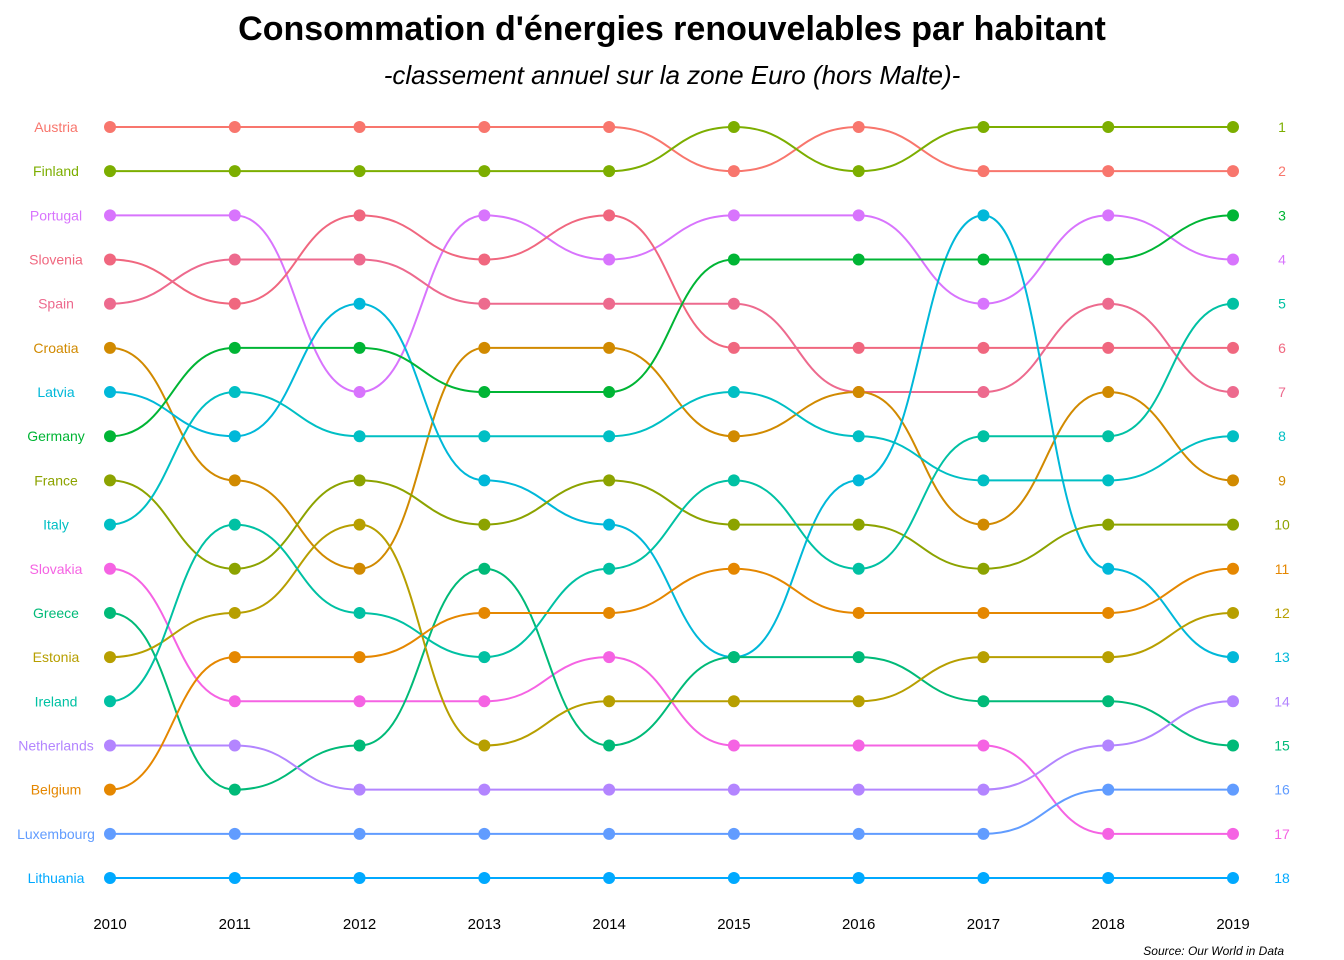 Image resolution: width=1344 pixels, height=960 pixels. Describe the element at coordinates (1108, 878) in the screenshot. I see `point-lithuania-2018` at that location.